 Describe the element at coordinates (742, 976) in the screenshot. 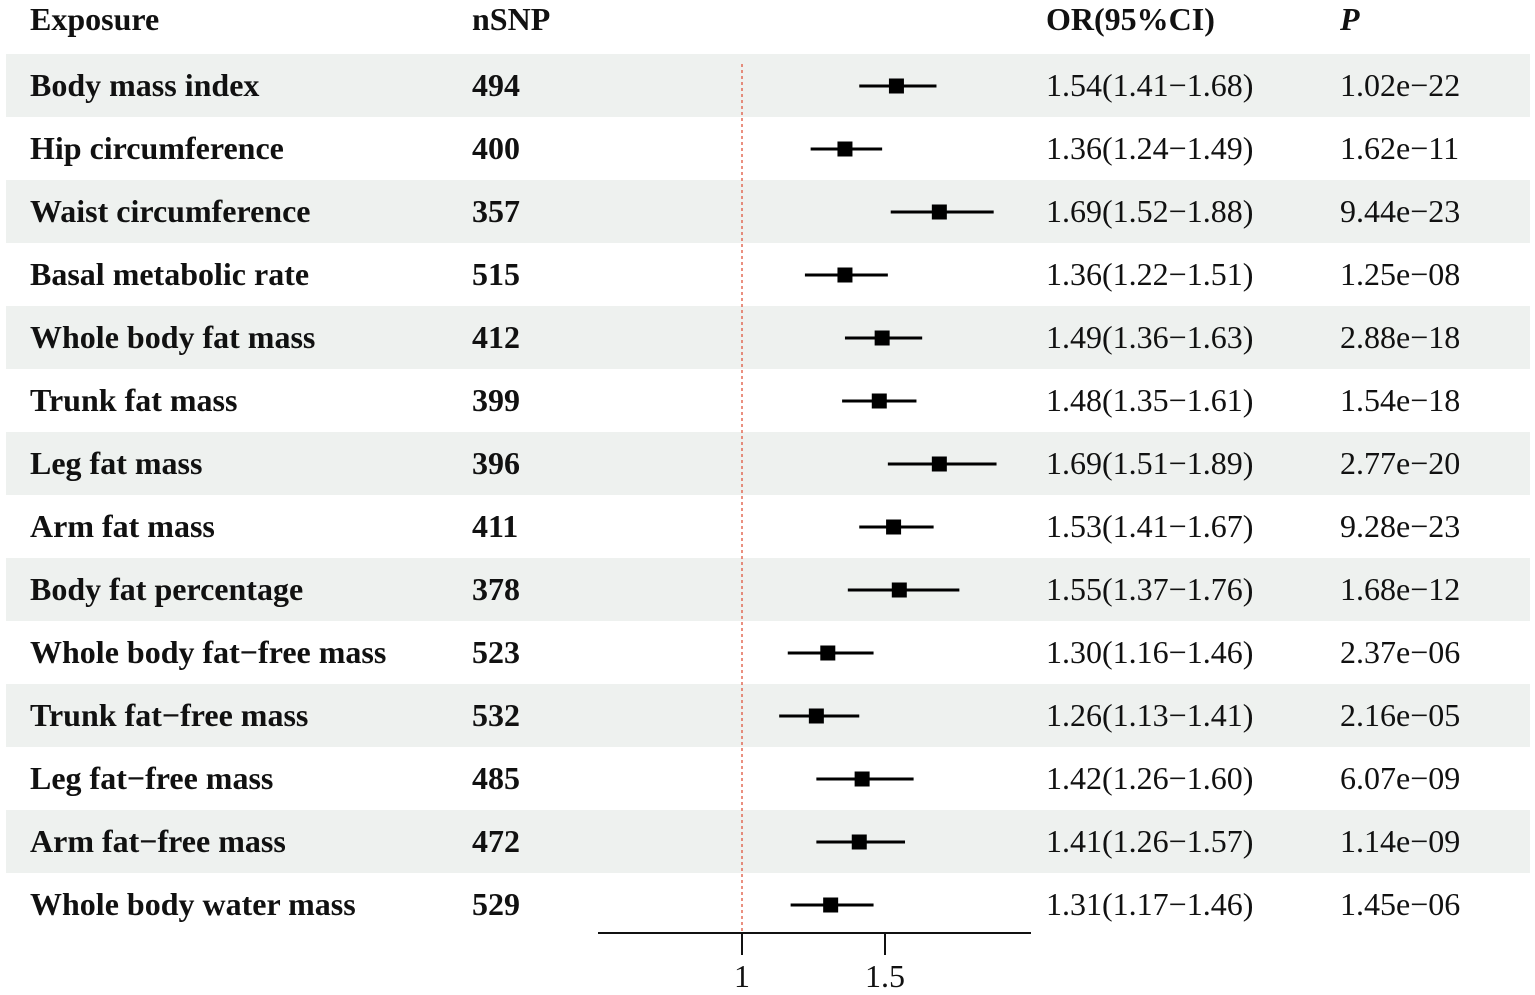

I see `x-tick-label: 1` at that location.